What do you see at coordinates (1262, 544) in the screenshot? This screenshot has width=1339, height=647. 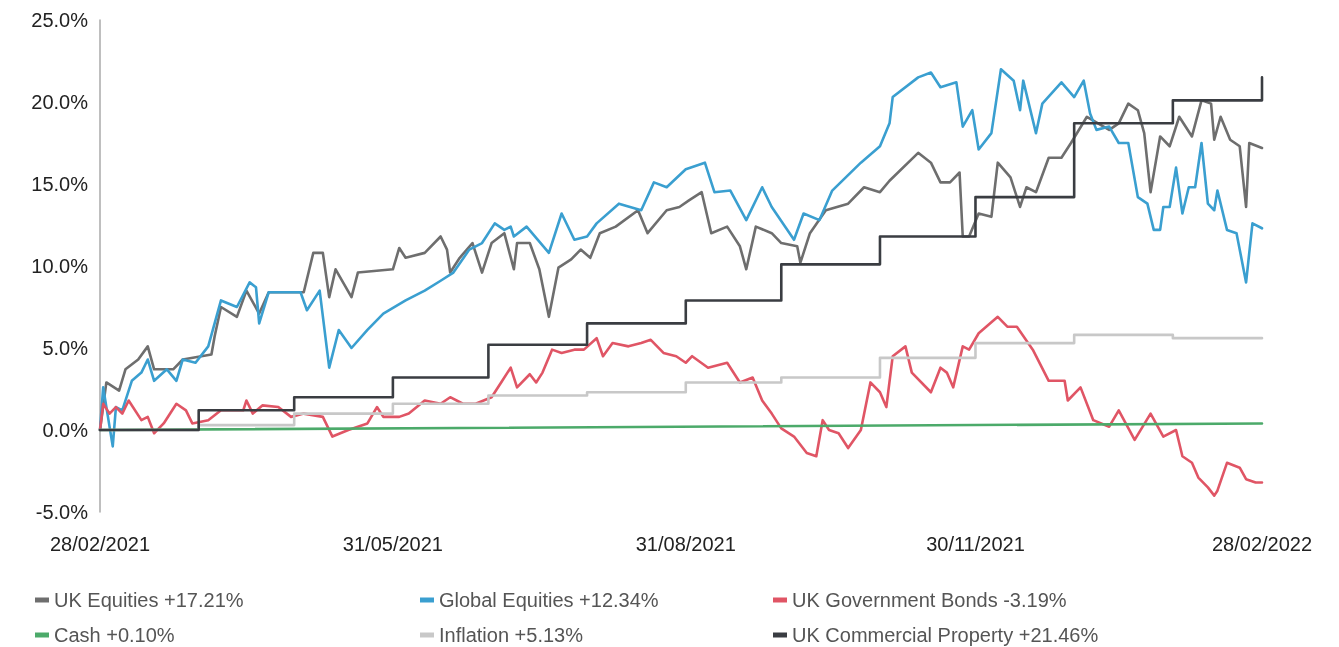 I see `x-tick-label: 28/02/2022` at bounding box center [1262, 544].